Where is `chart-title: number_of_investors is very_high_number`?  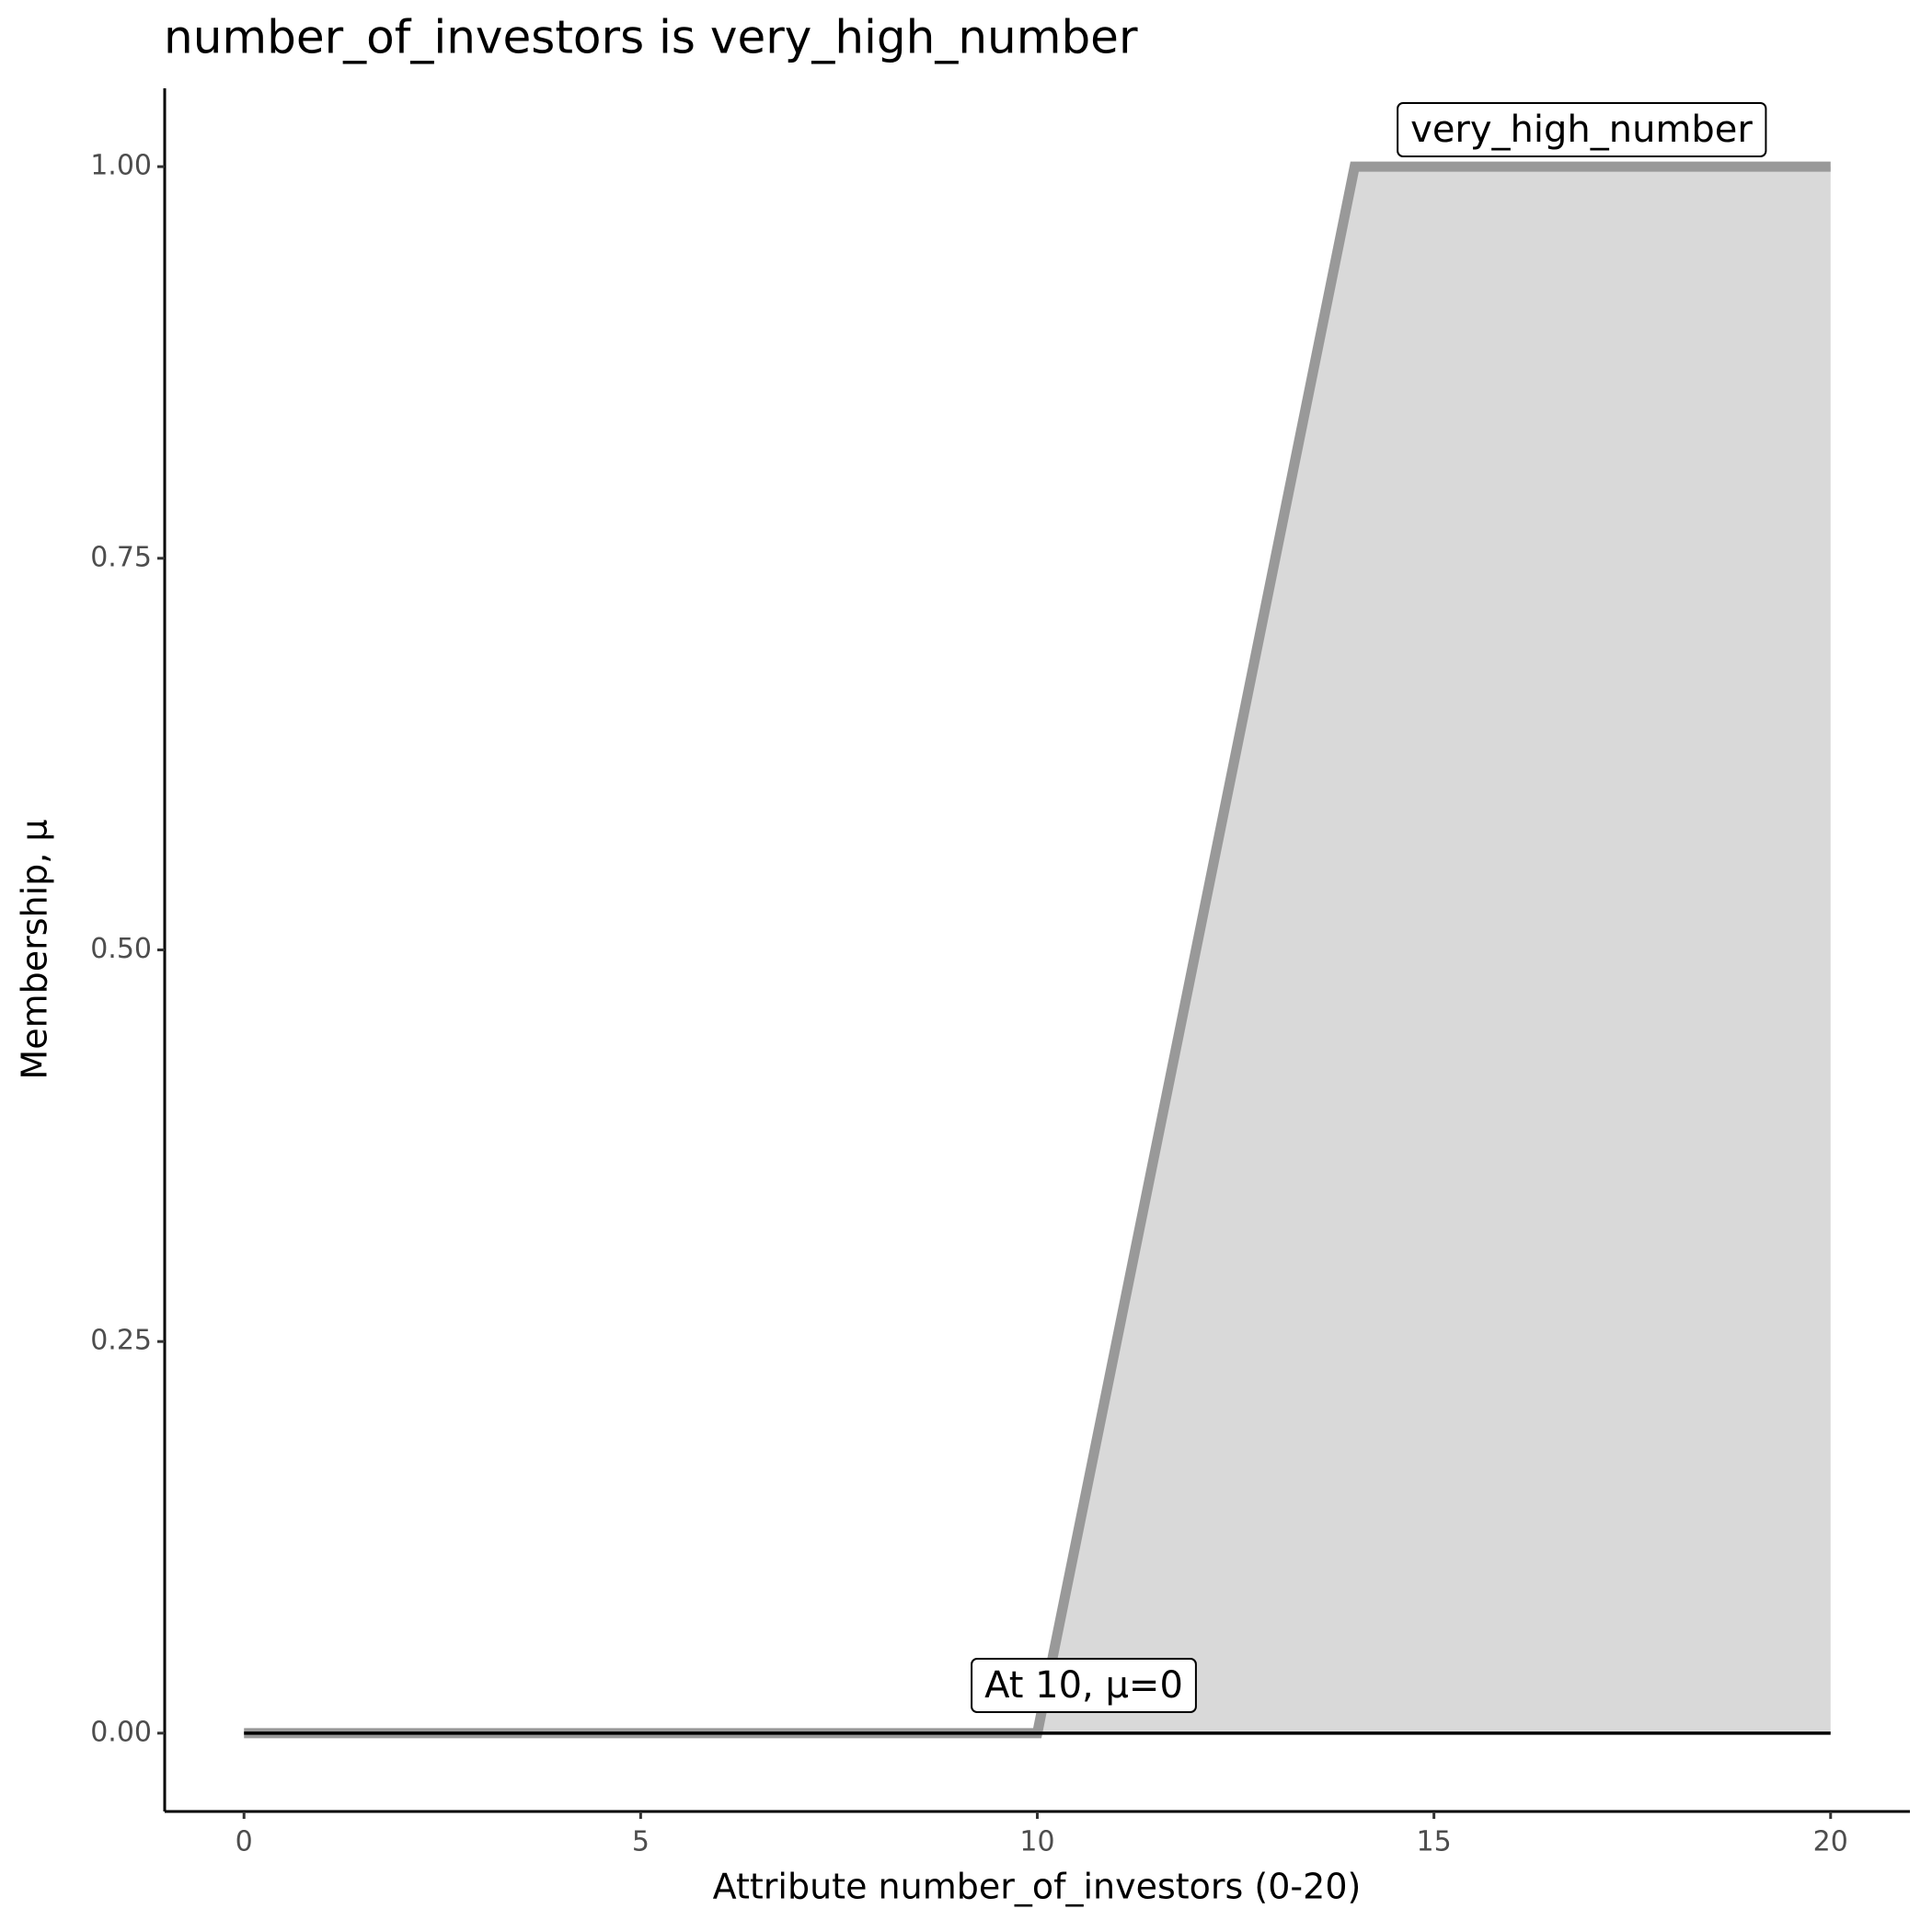 chart-title: number_of_investors is very_high_number is located at coordinates (651, 37).